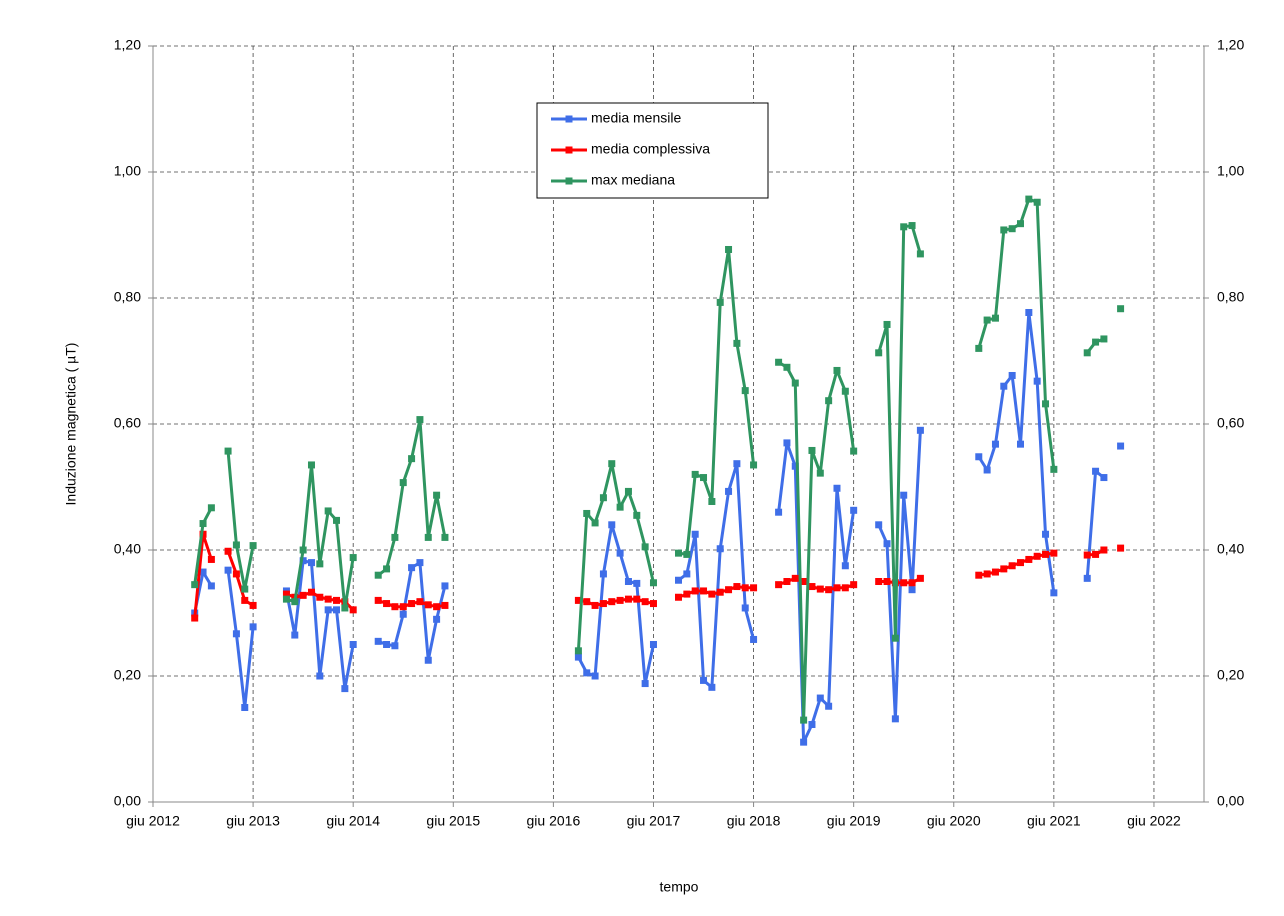 This screenshot has width=1284, height=916. Describe the element at coordinates (1230, 801) in the screenshot. I see `y2-tick-label: 0,00` at that location.